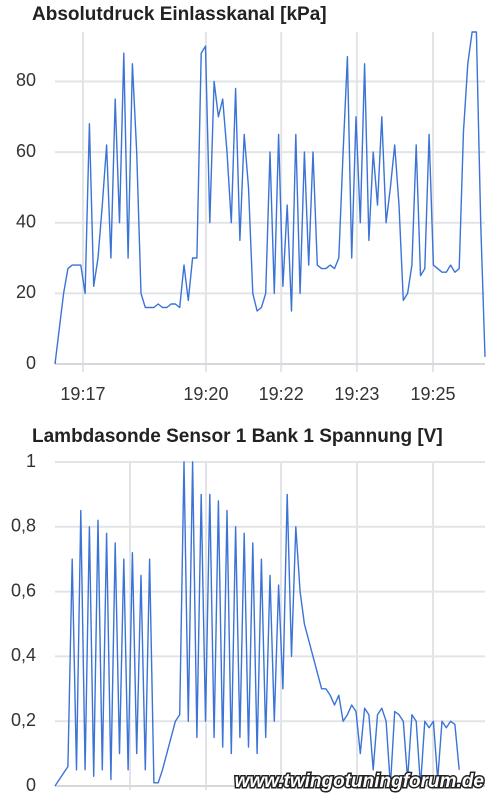  I want to click on x-tick-label: 19:25, so click(432, 394).